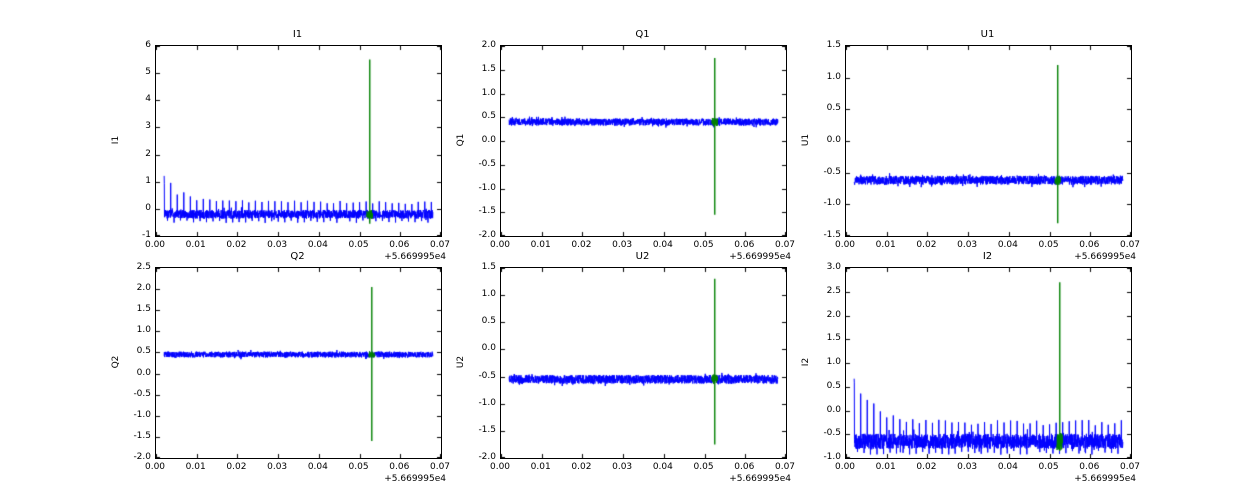  I want to click on y-tick-label: 3, so click(148, 126).